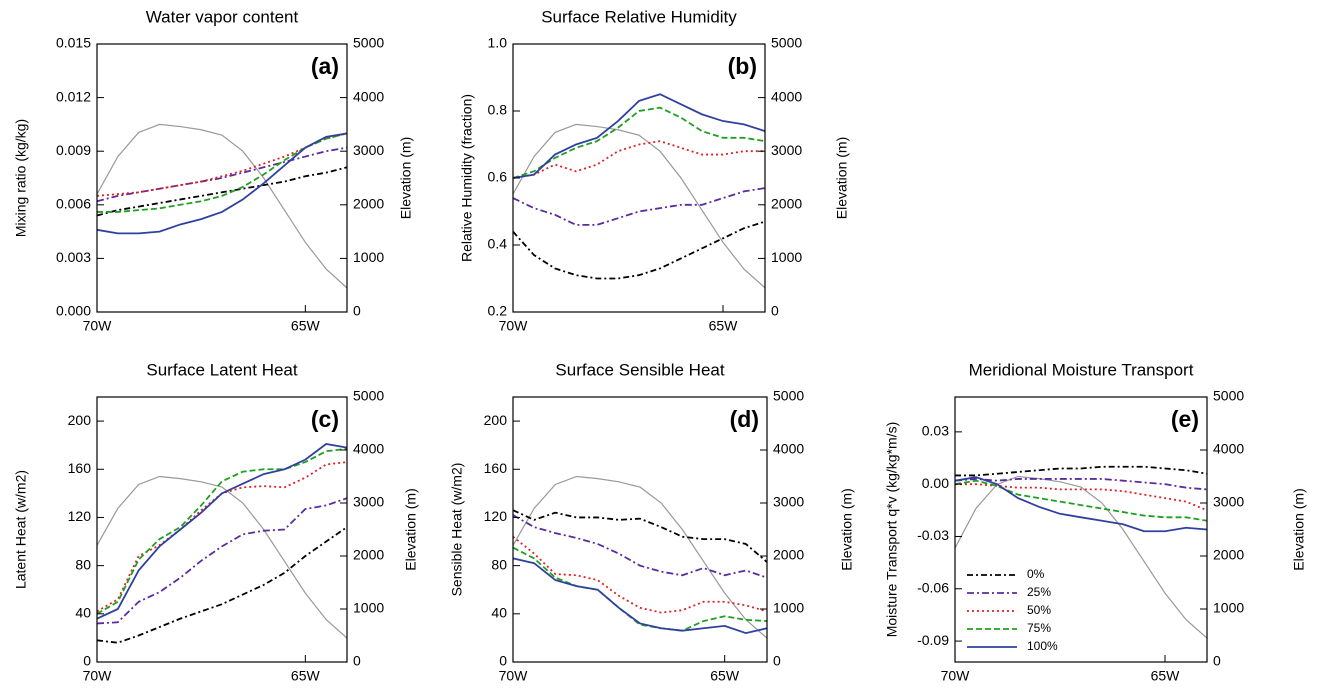 The height and width of the screenshot is (695, 1320). Describe the element at coordinates (21, 178) in the screenshot. I see `y-axis-label: Mixing ratio (kg/kg)` at that location.